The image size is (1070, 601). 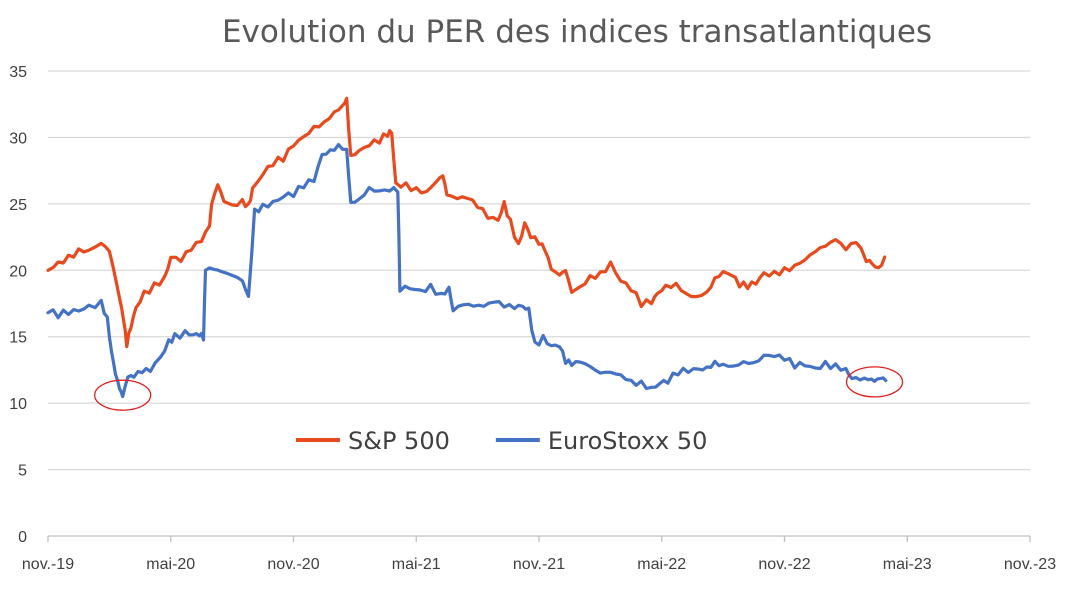 I want to click on x-tick-label: mai-22, so click(x=661, y=564).